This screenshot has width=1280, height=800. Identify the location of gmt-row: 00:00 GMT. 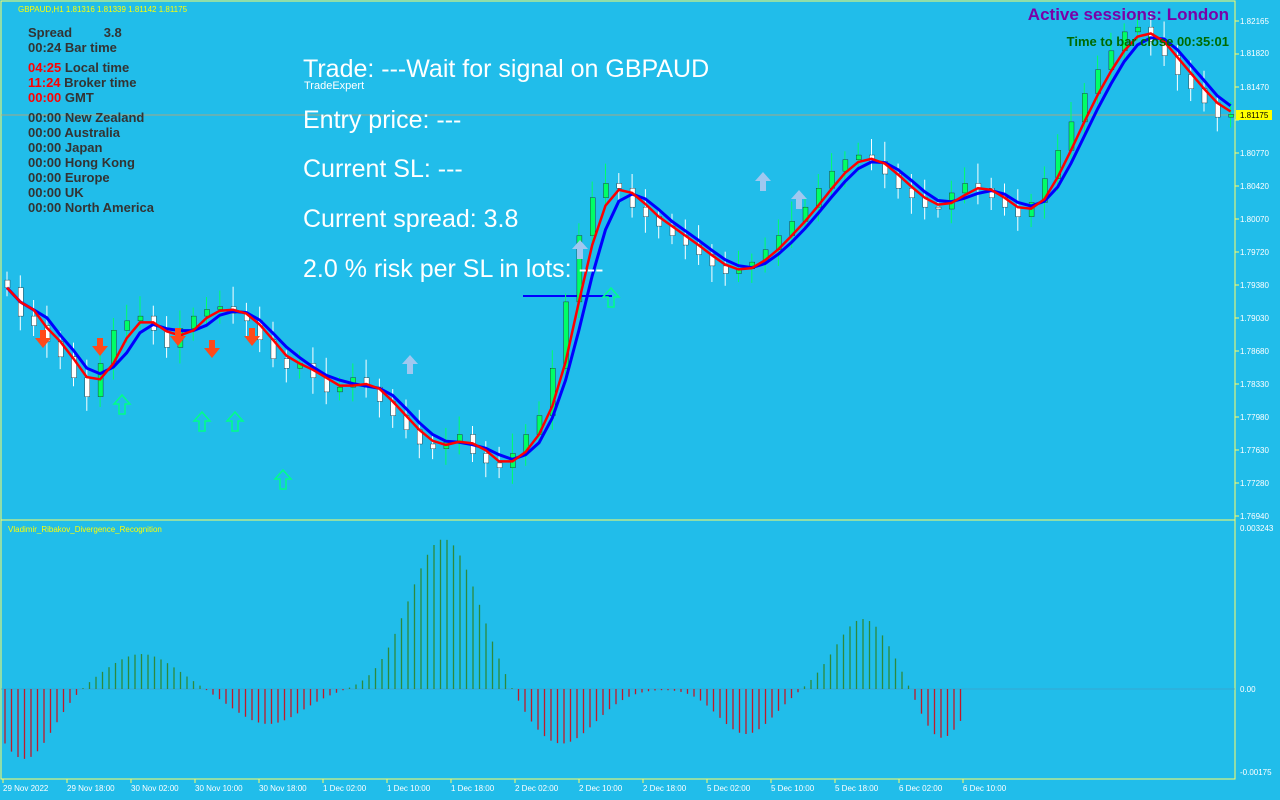
(61, 97).